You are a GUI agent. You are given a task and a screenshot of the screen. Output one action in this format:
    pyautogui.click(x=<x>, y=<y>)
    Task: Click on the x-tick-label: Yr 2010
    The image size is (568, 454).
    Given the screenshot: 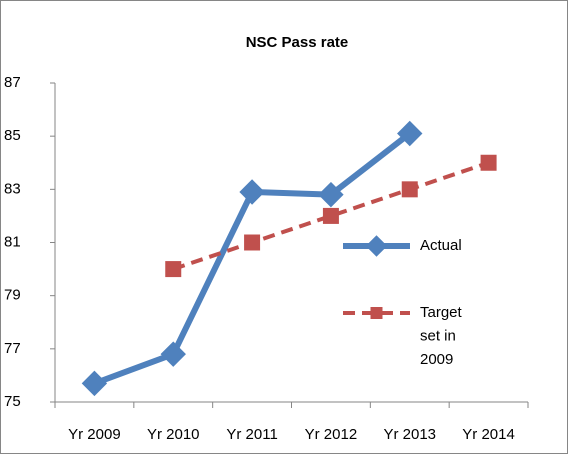 What is the action you would take?
    pyautogui.click(x=173, y=434)
    